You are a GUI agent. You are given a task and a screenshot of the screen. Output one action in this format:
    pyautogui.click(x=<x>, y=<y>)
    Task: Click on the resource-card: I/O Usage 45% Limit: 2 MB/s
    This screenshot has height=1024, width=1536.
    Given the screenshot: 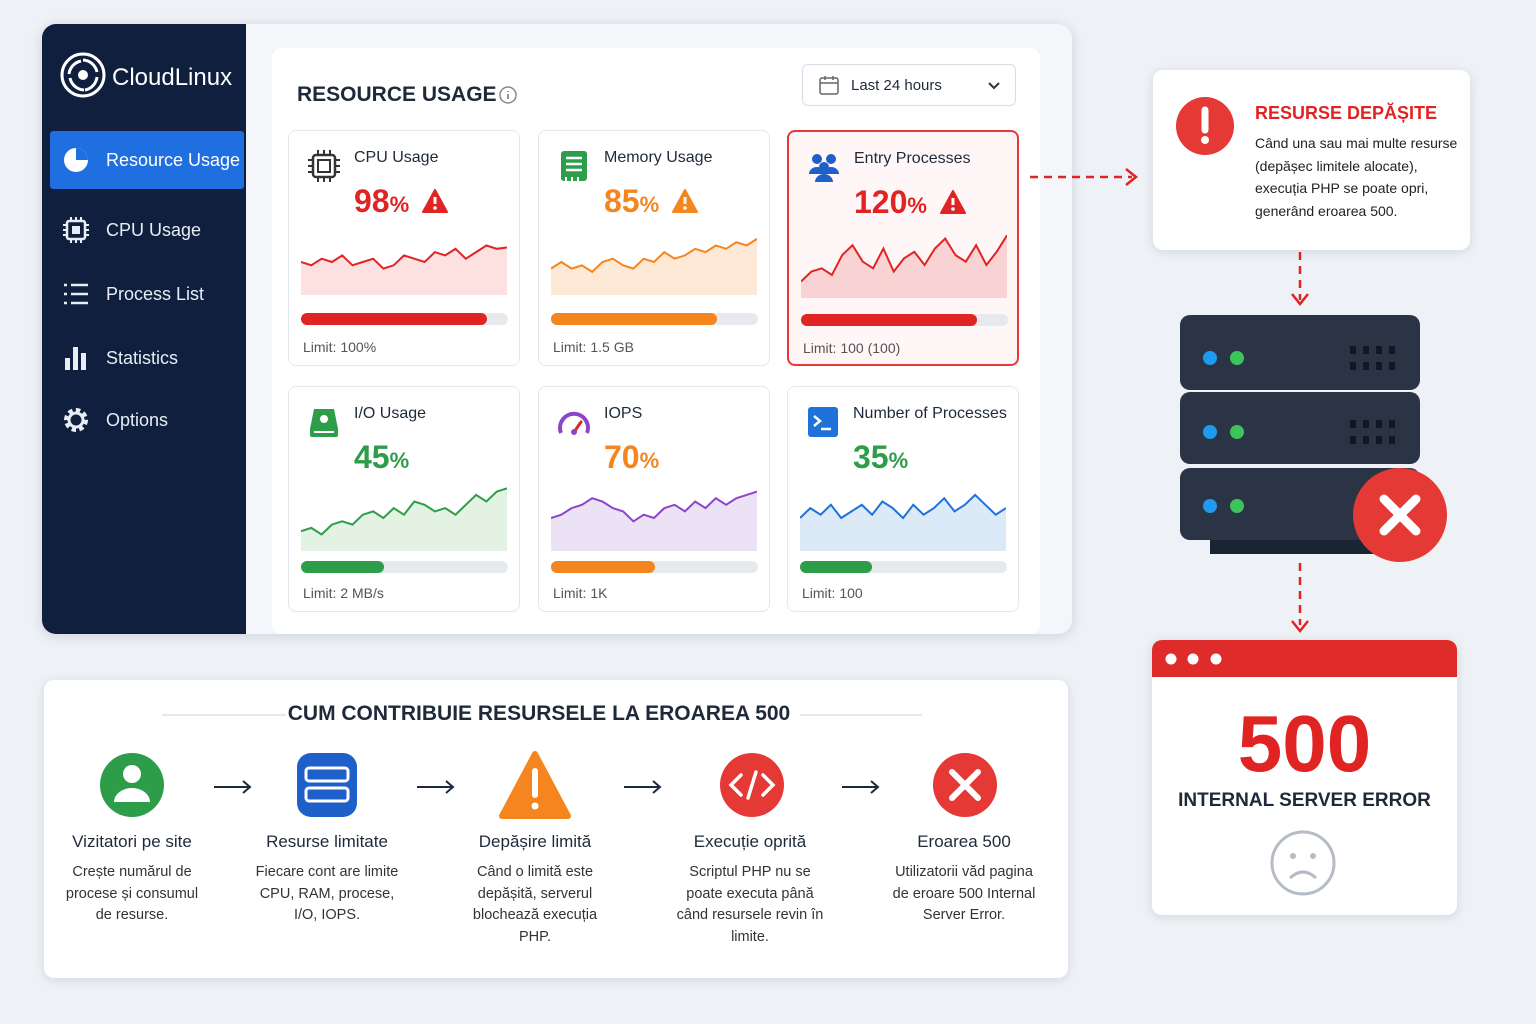 What is the action you would take?
    pyautogui.click(x=404, y=499)
    